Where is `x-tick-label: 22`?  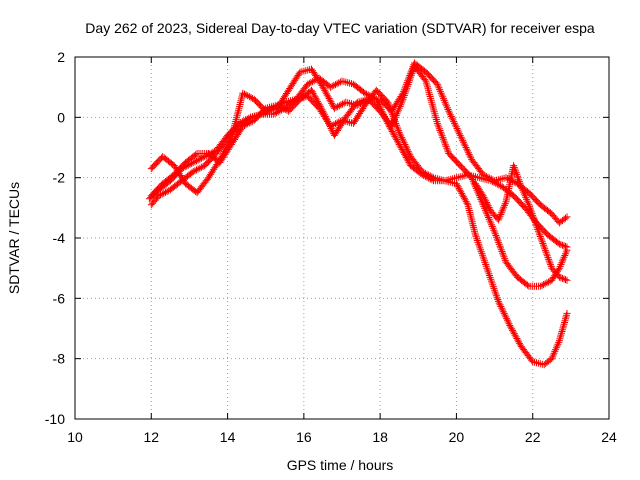 x-tick-label: 22 is located at coordinates (533, 437).